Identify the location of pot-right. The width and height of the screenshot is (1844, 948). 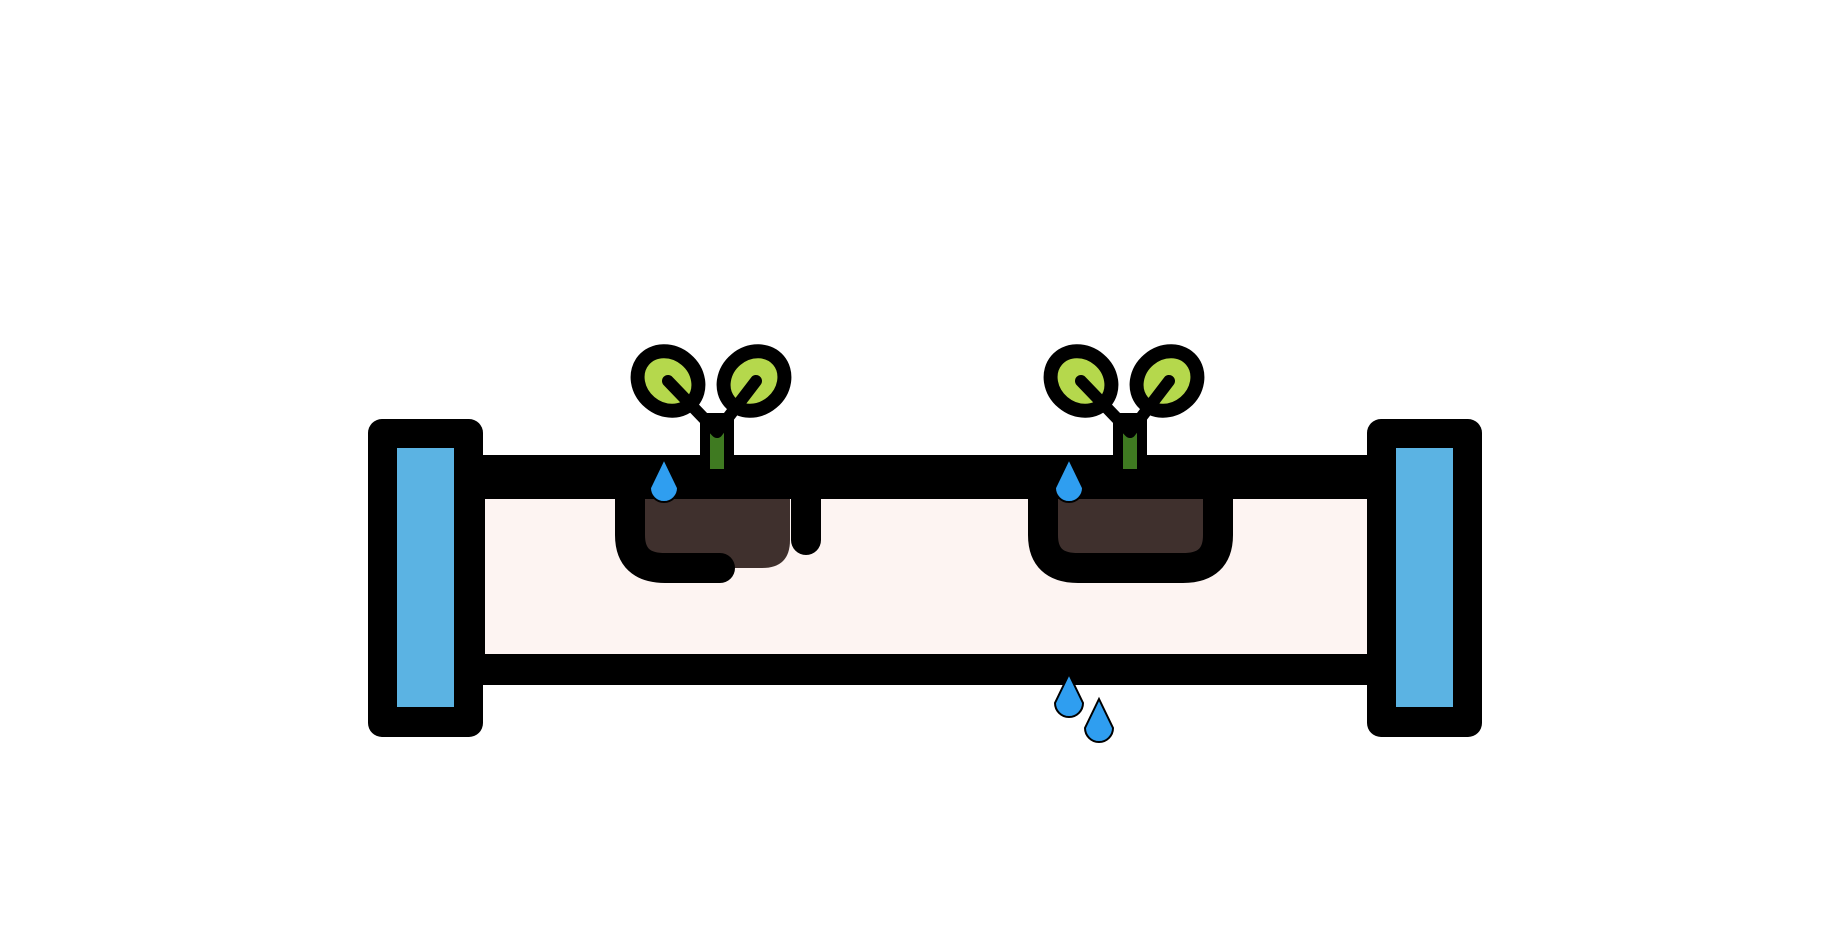
(1130, 526).